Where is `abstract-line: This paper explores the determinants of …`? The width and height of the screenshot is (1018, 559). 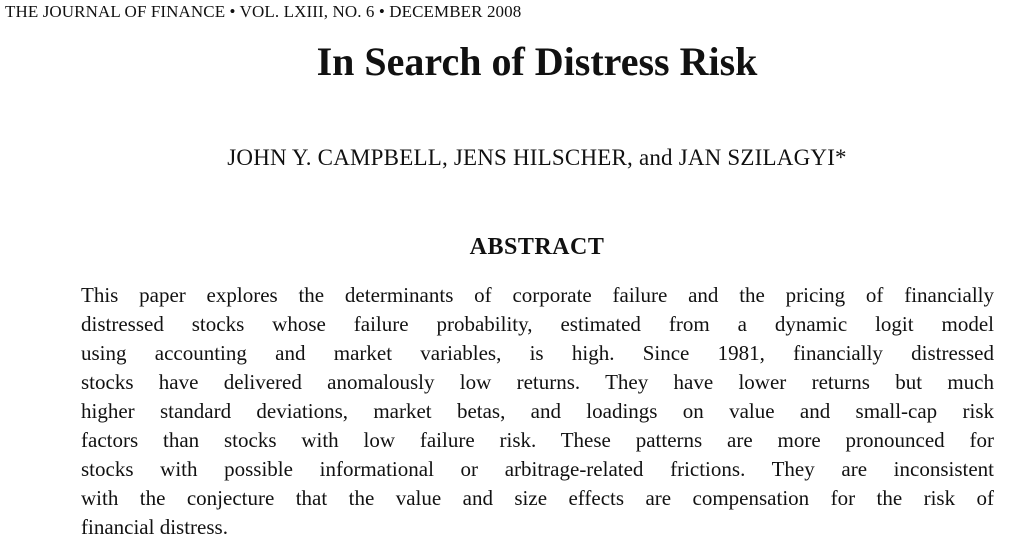
abstract-line: This paper explores the determinants of … is located at coordinates (537, 295).